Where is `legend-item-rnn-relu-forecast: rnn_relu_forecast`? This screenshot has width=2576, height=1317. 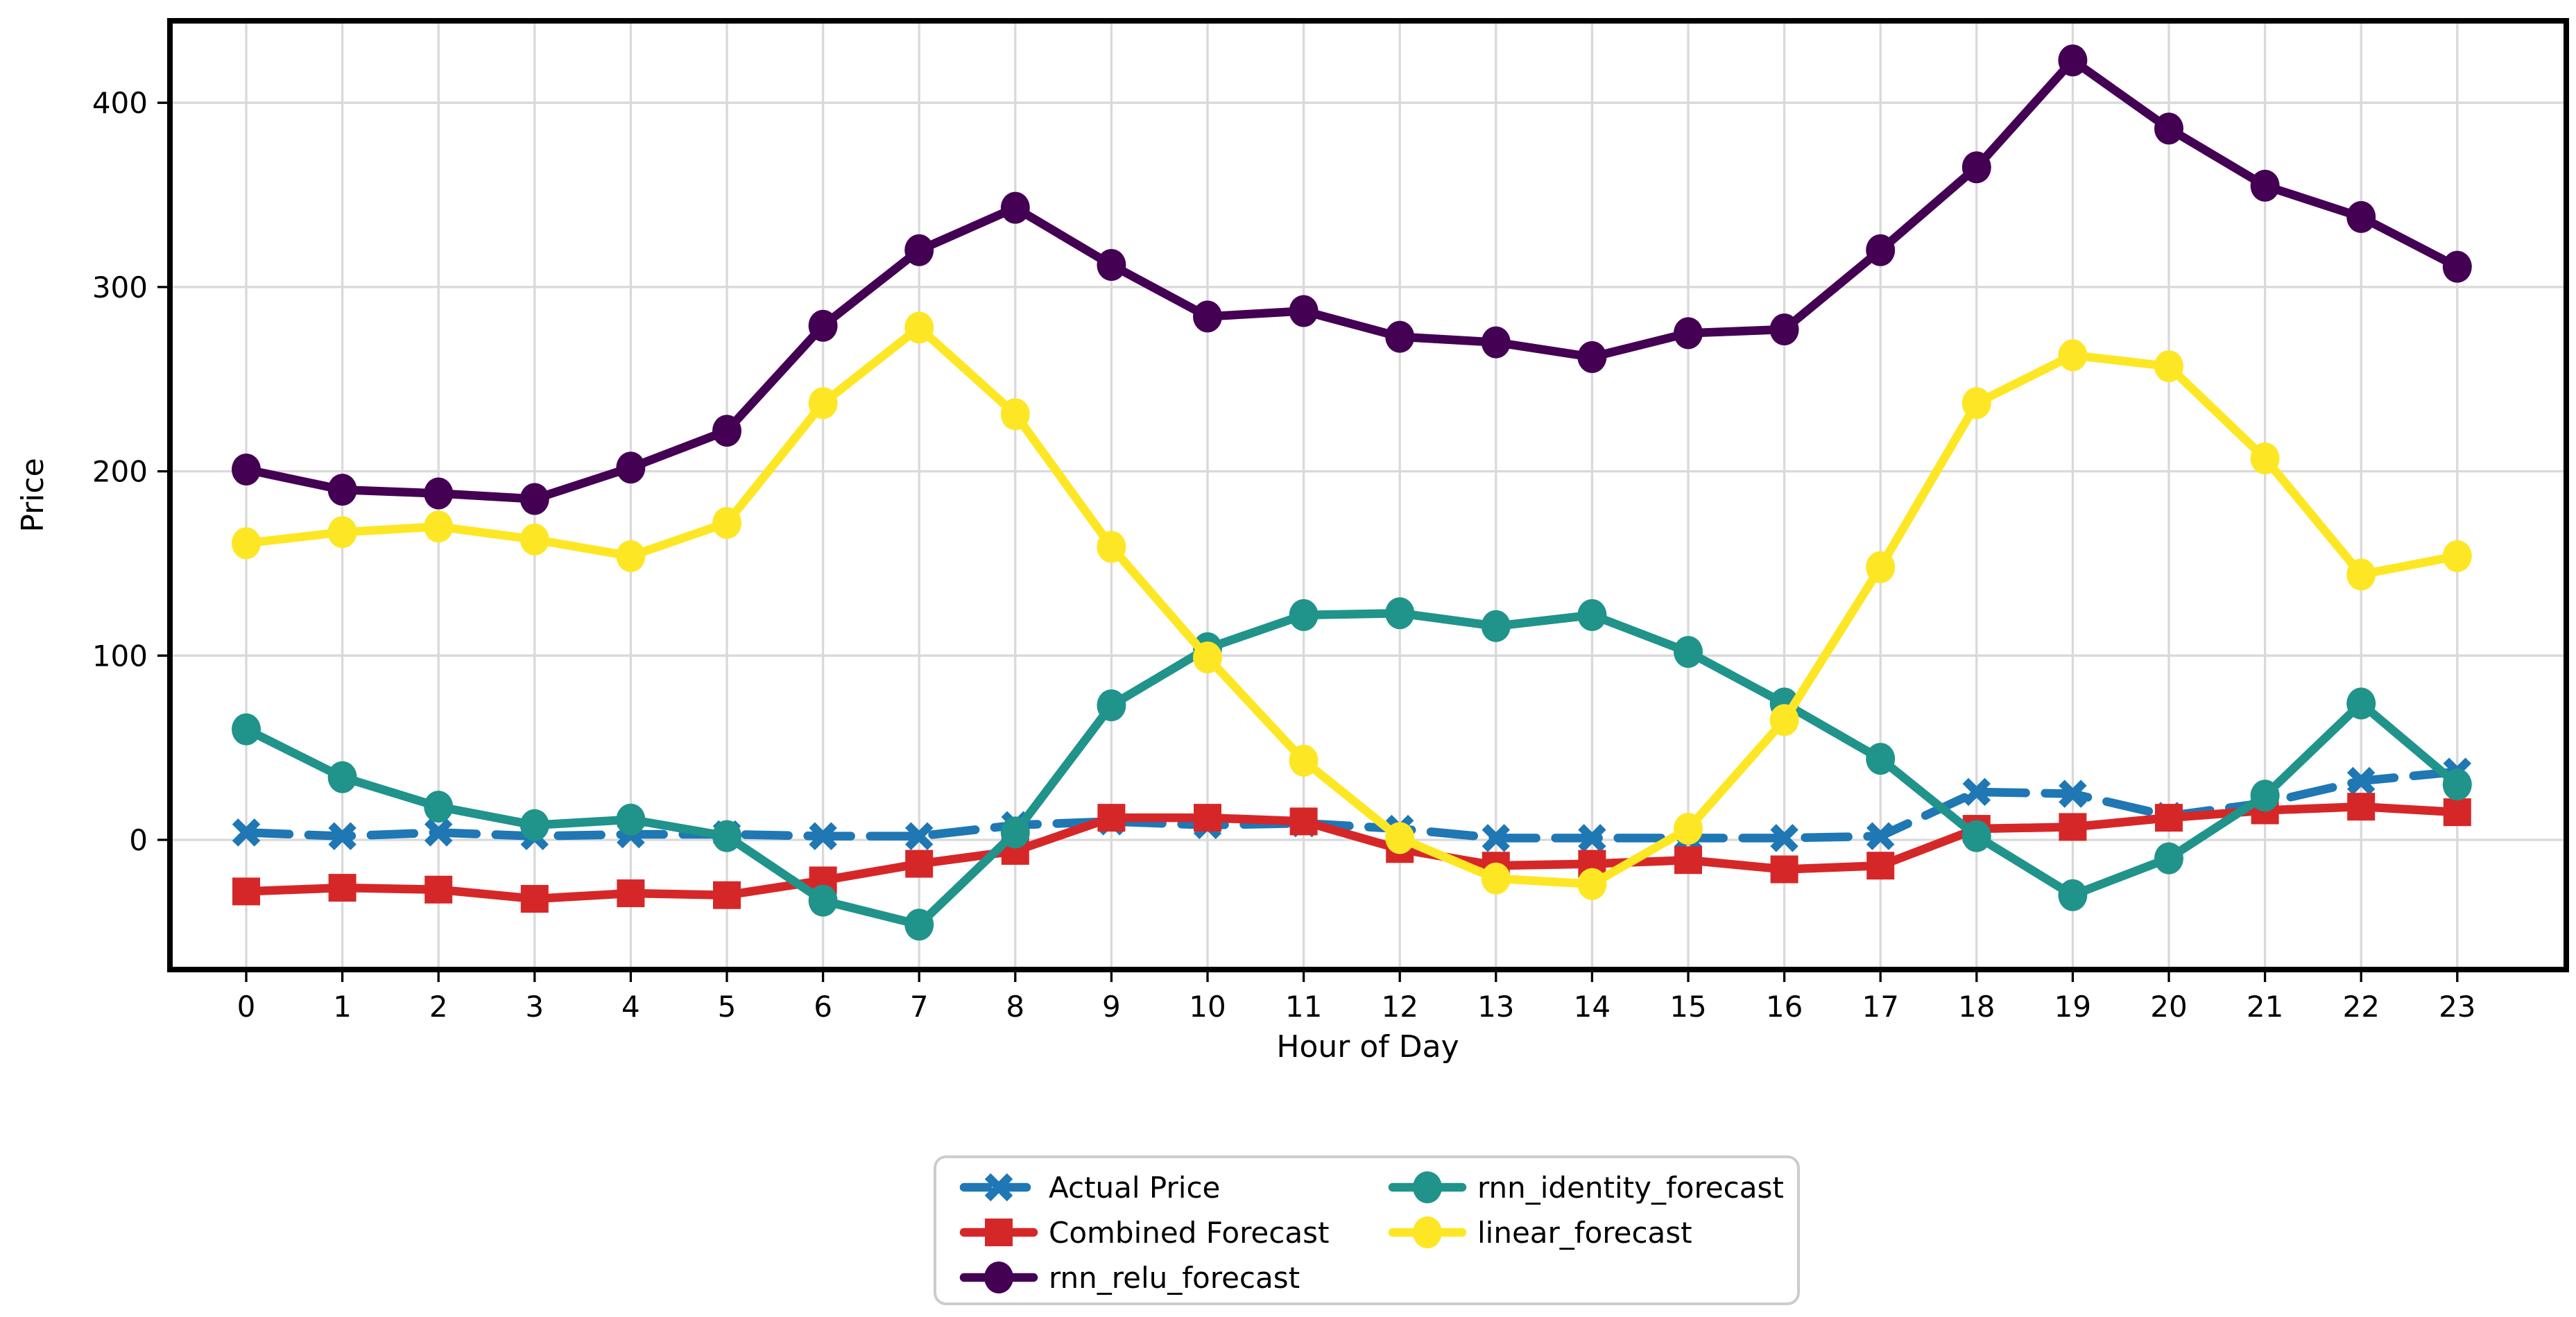 legend-item-rnn-relu-forecast: rnn_relu_forecast is located at coordinates (1129, 1278).